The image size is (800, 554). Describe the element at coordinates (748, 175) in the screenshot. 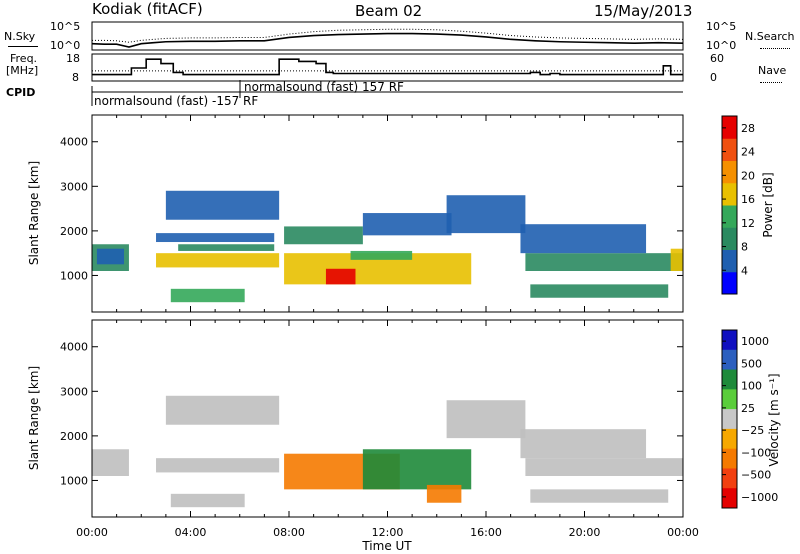

I see `power-colorbar-tick-label-4: 20` at that location.